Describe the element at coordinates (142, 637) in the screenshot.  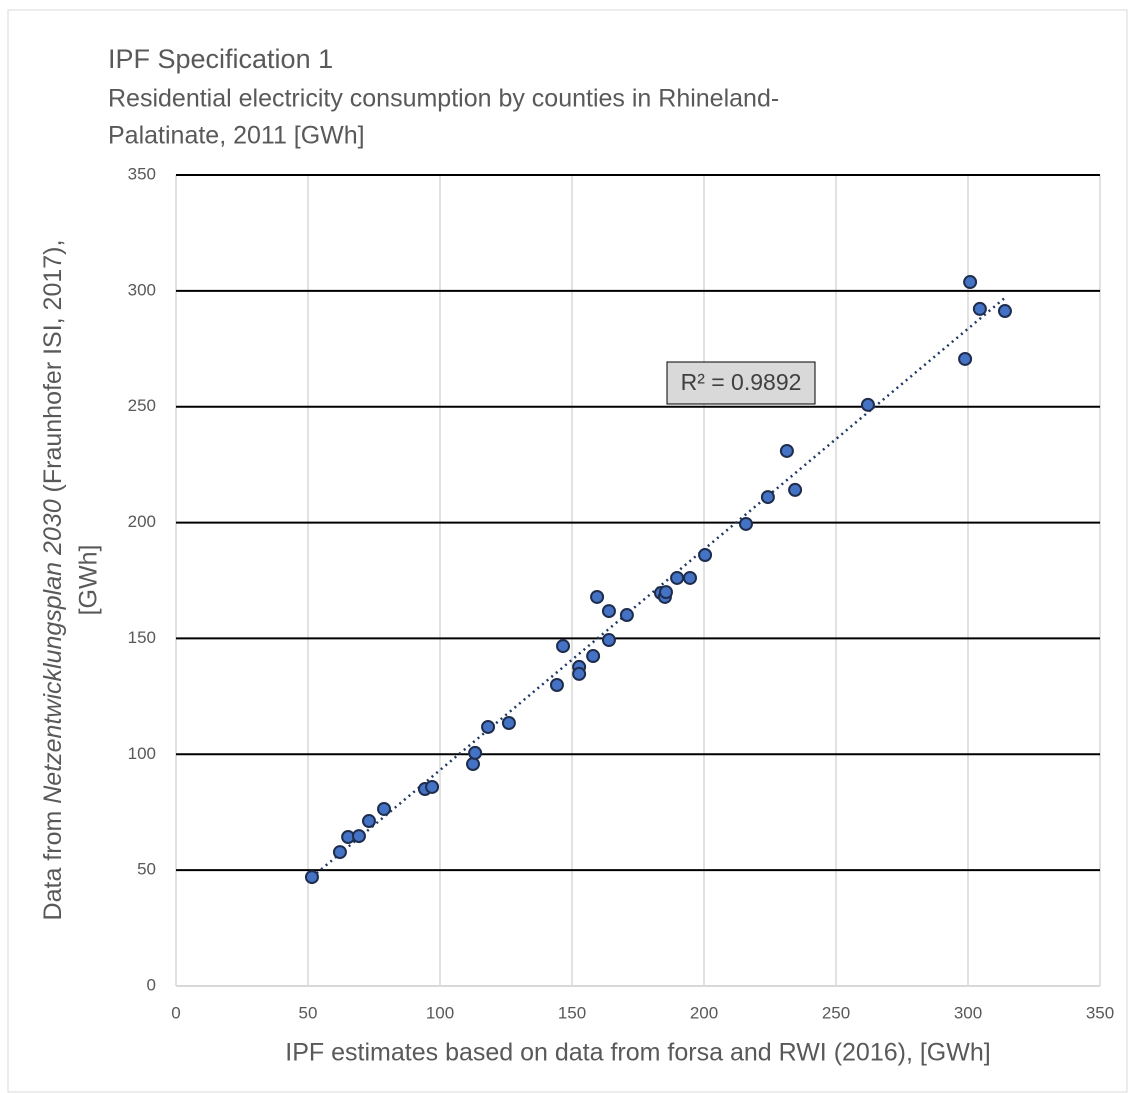
I see `y-tick-label: 150` at that location.